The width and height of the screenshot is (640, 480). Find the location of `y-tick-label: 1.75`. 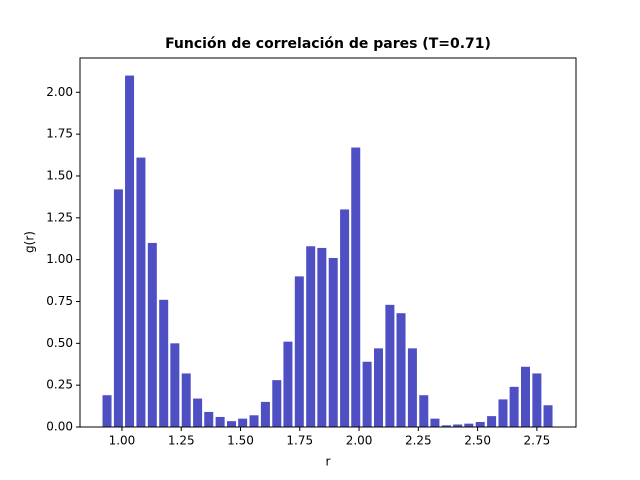

y-tick-label: 1.75 is located at coordinates (59, 134).